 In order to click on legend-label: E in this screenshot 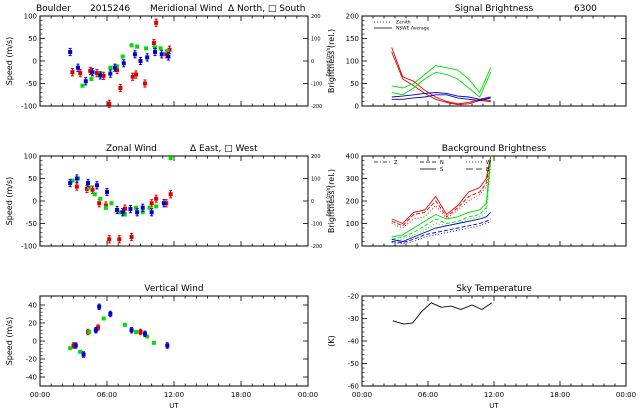, I will do `click(487, 170)`.